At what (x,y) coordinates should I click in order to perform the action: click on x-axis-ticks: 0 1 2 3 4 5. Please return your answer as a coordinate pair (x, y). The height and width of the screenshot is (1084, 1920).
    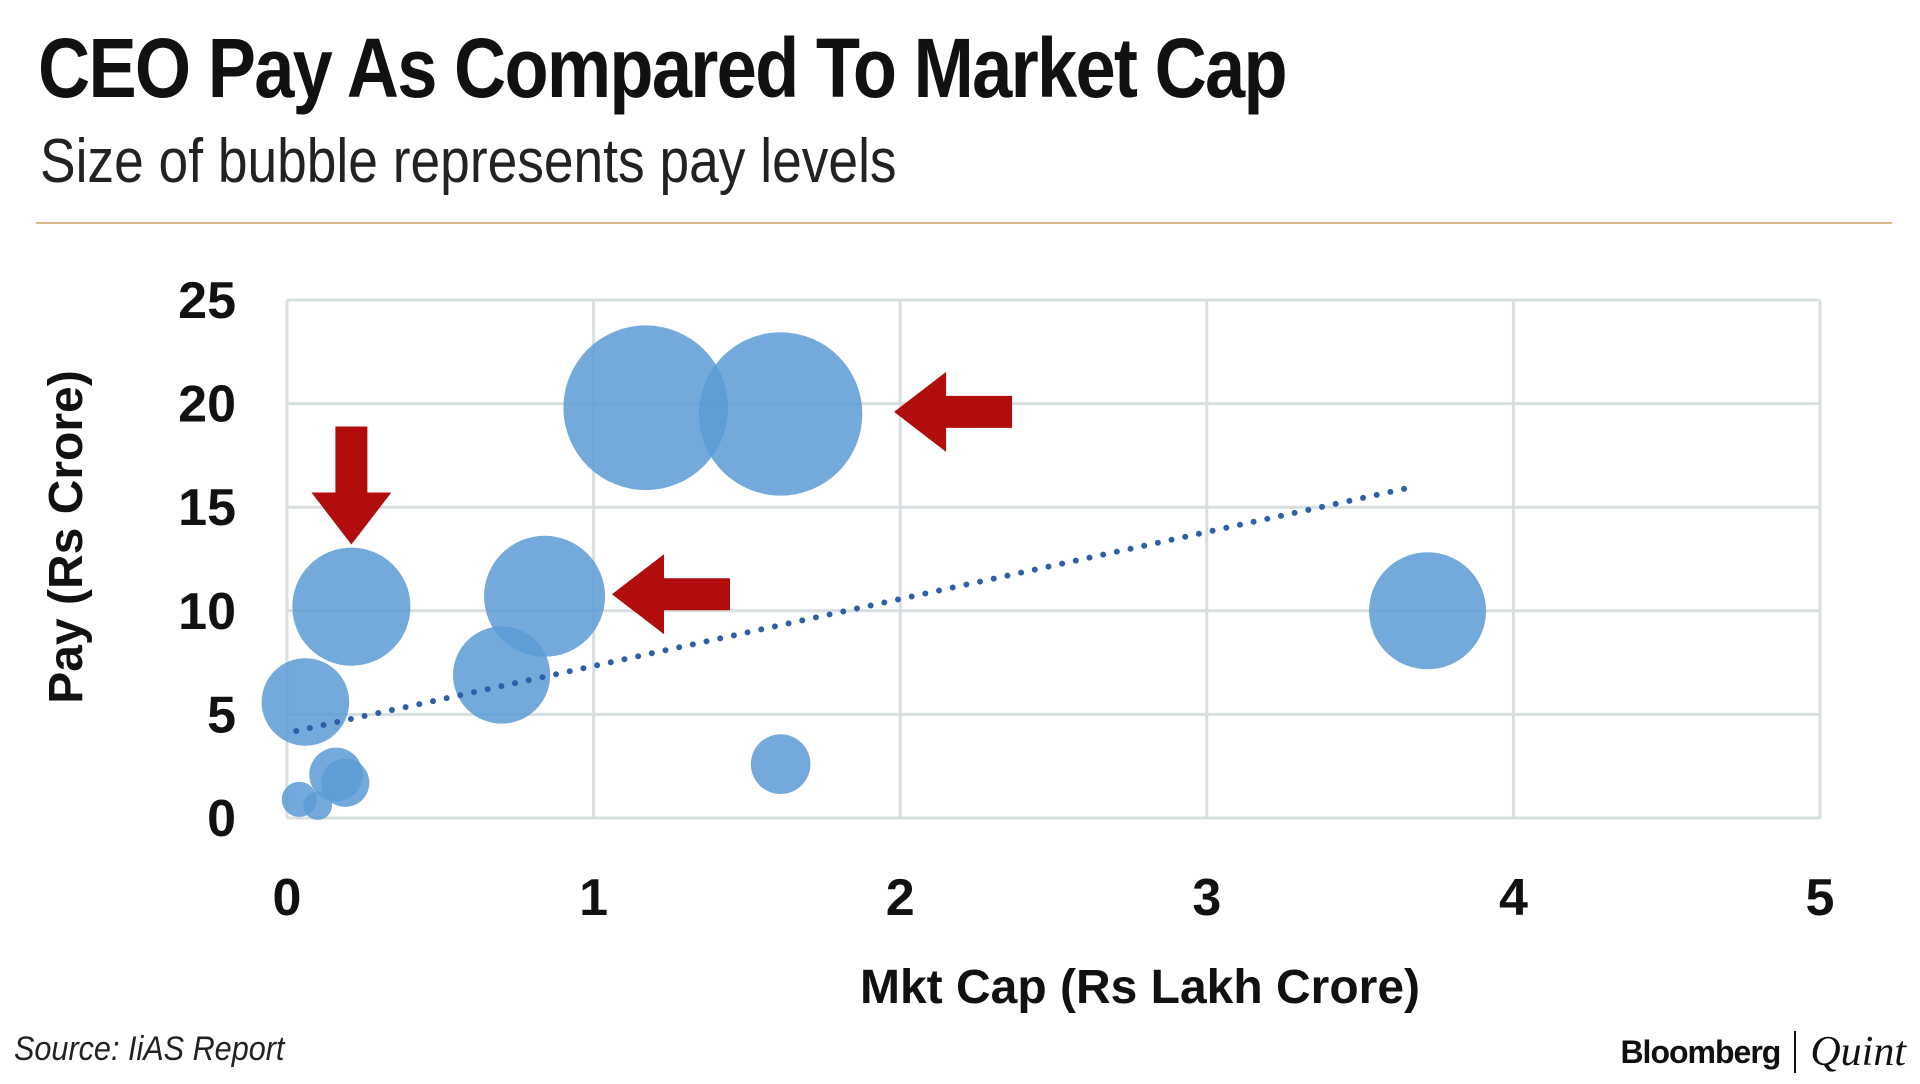
    Looking at the image, I should click on (1054, 898).